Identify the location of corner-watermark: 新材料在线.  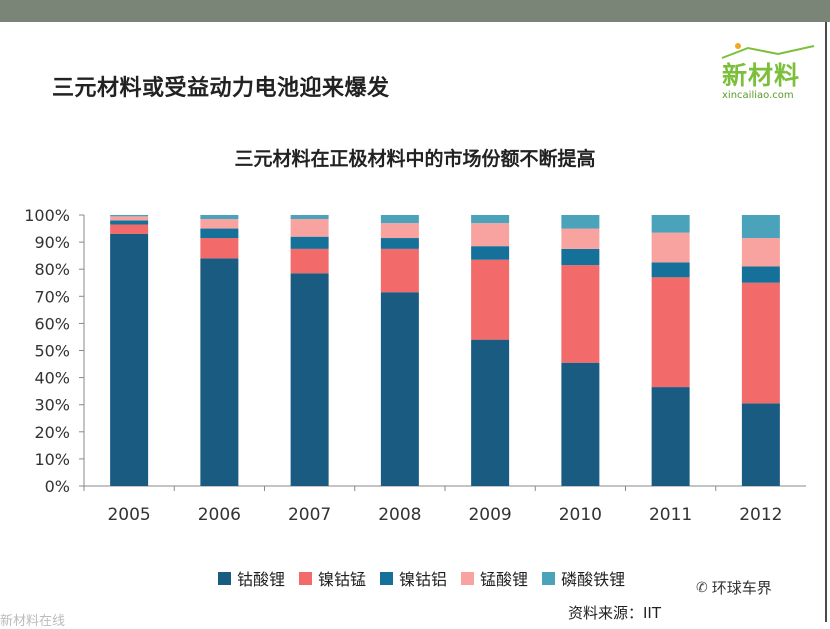
(33, 621).